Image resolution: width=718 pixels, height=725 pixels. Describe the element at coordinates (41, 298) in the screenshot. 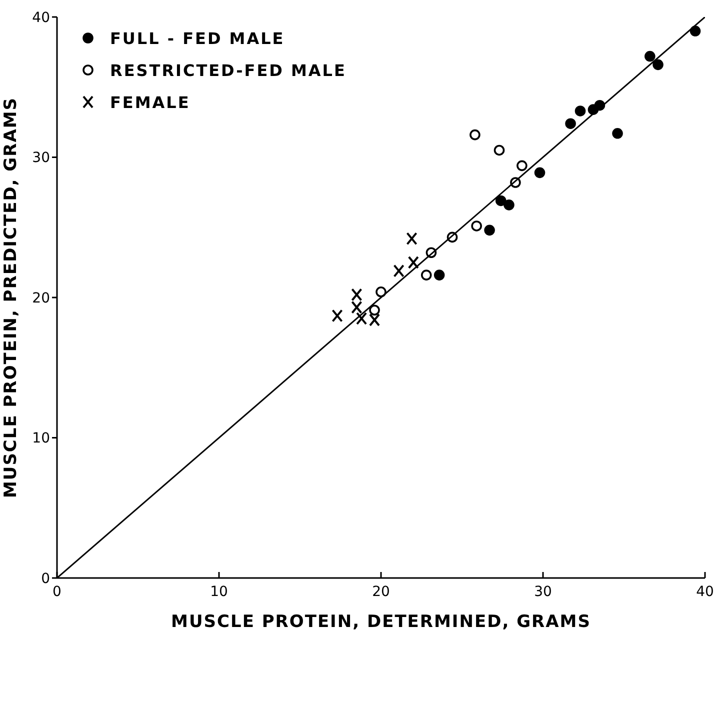

I see `y-tick-label: 20` at that location.